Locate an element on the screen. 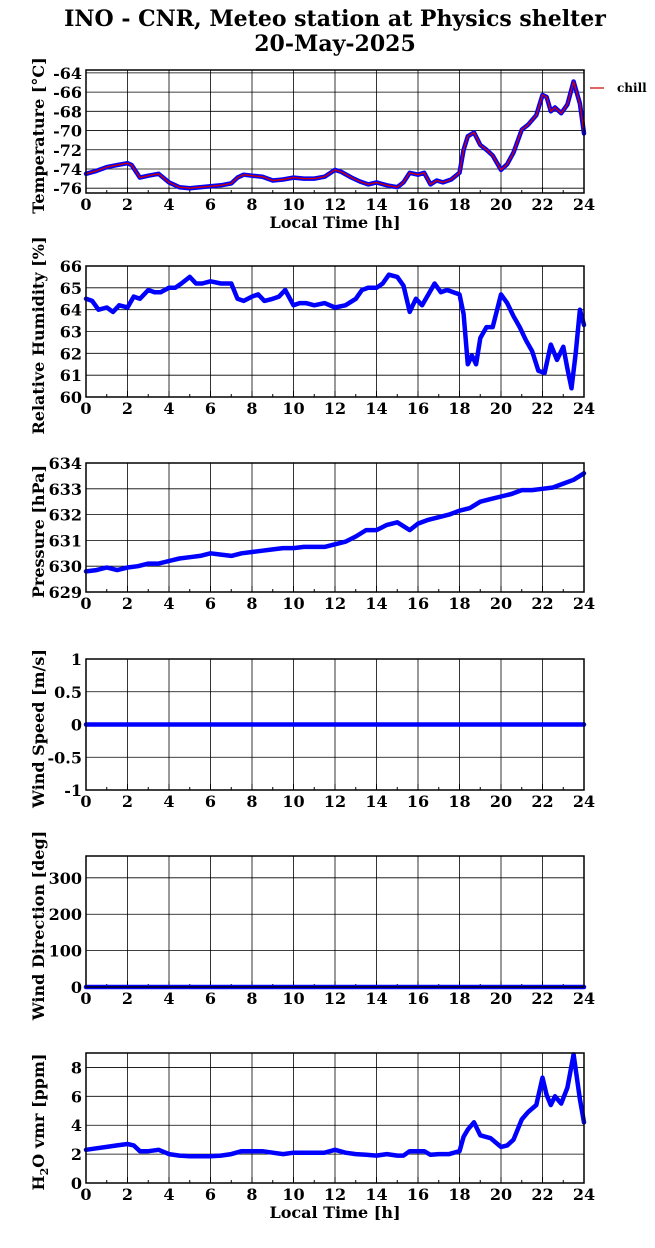  y-tick-label: 65 is located at coordinates (71, 288).